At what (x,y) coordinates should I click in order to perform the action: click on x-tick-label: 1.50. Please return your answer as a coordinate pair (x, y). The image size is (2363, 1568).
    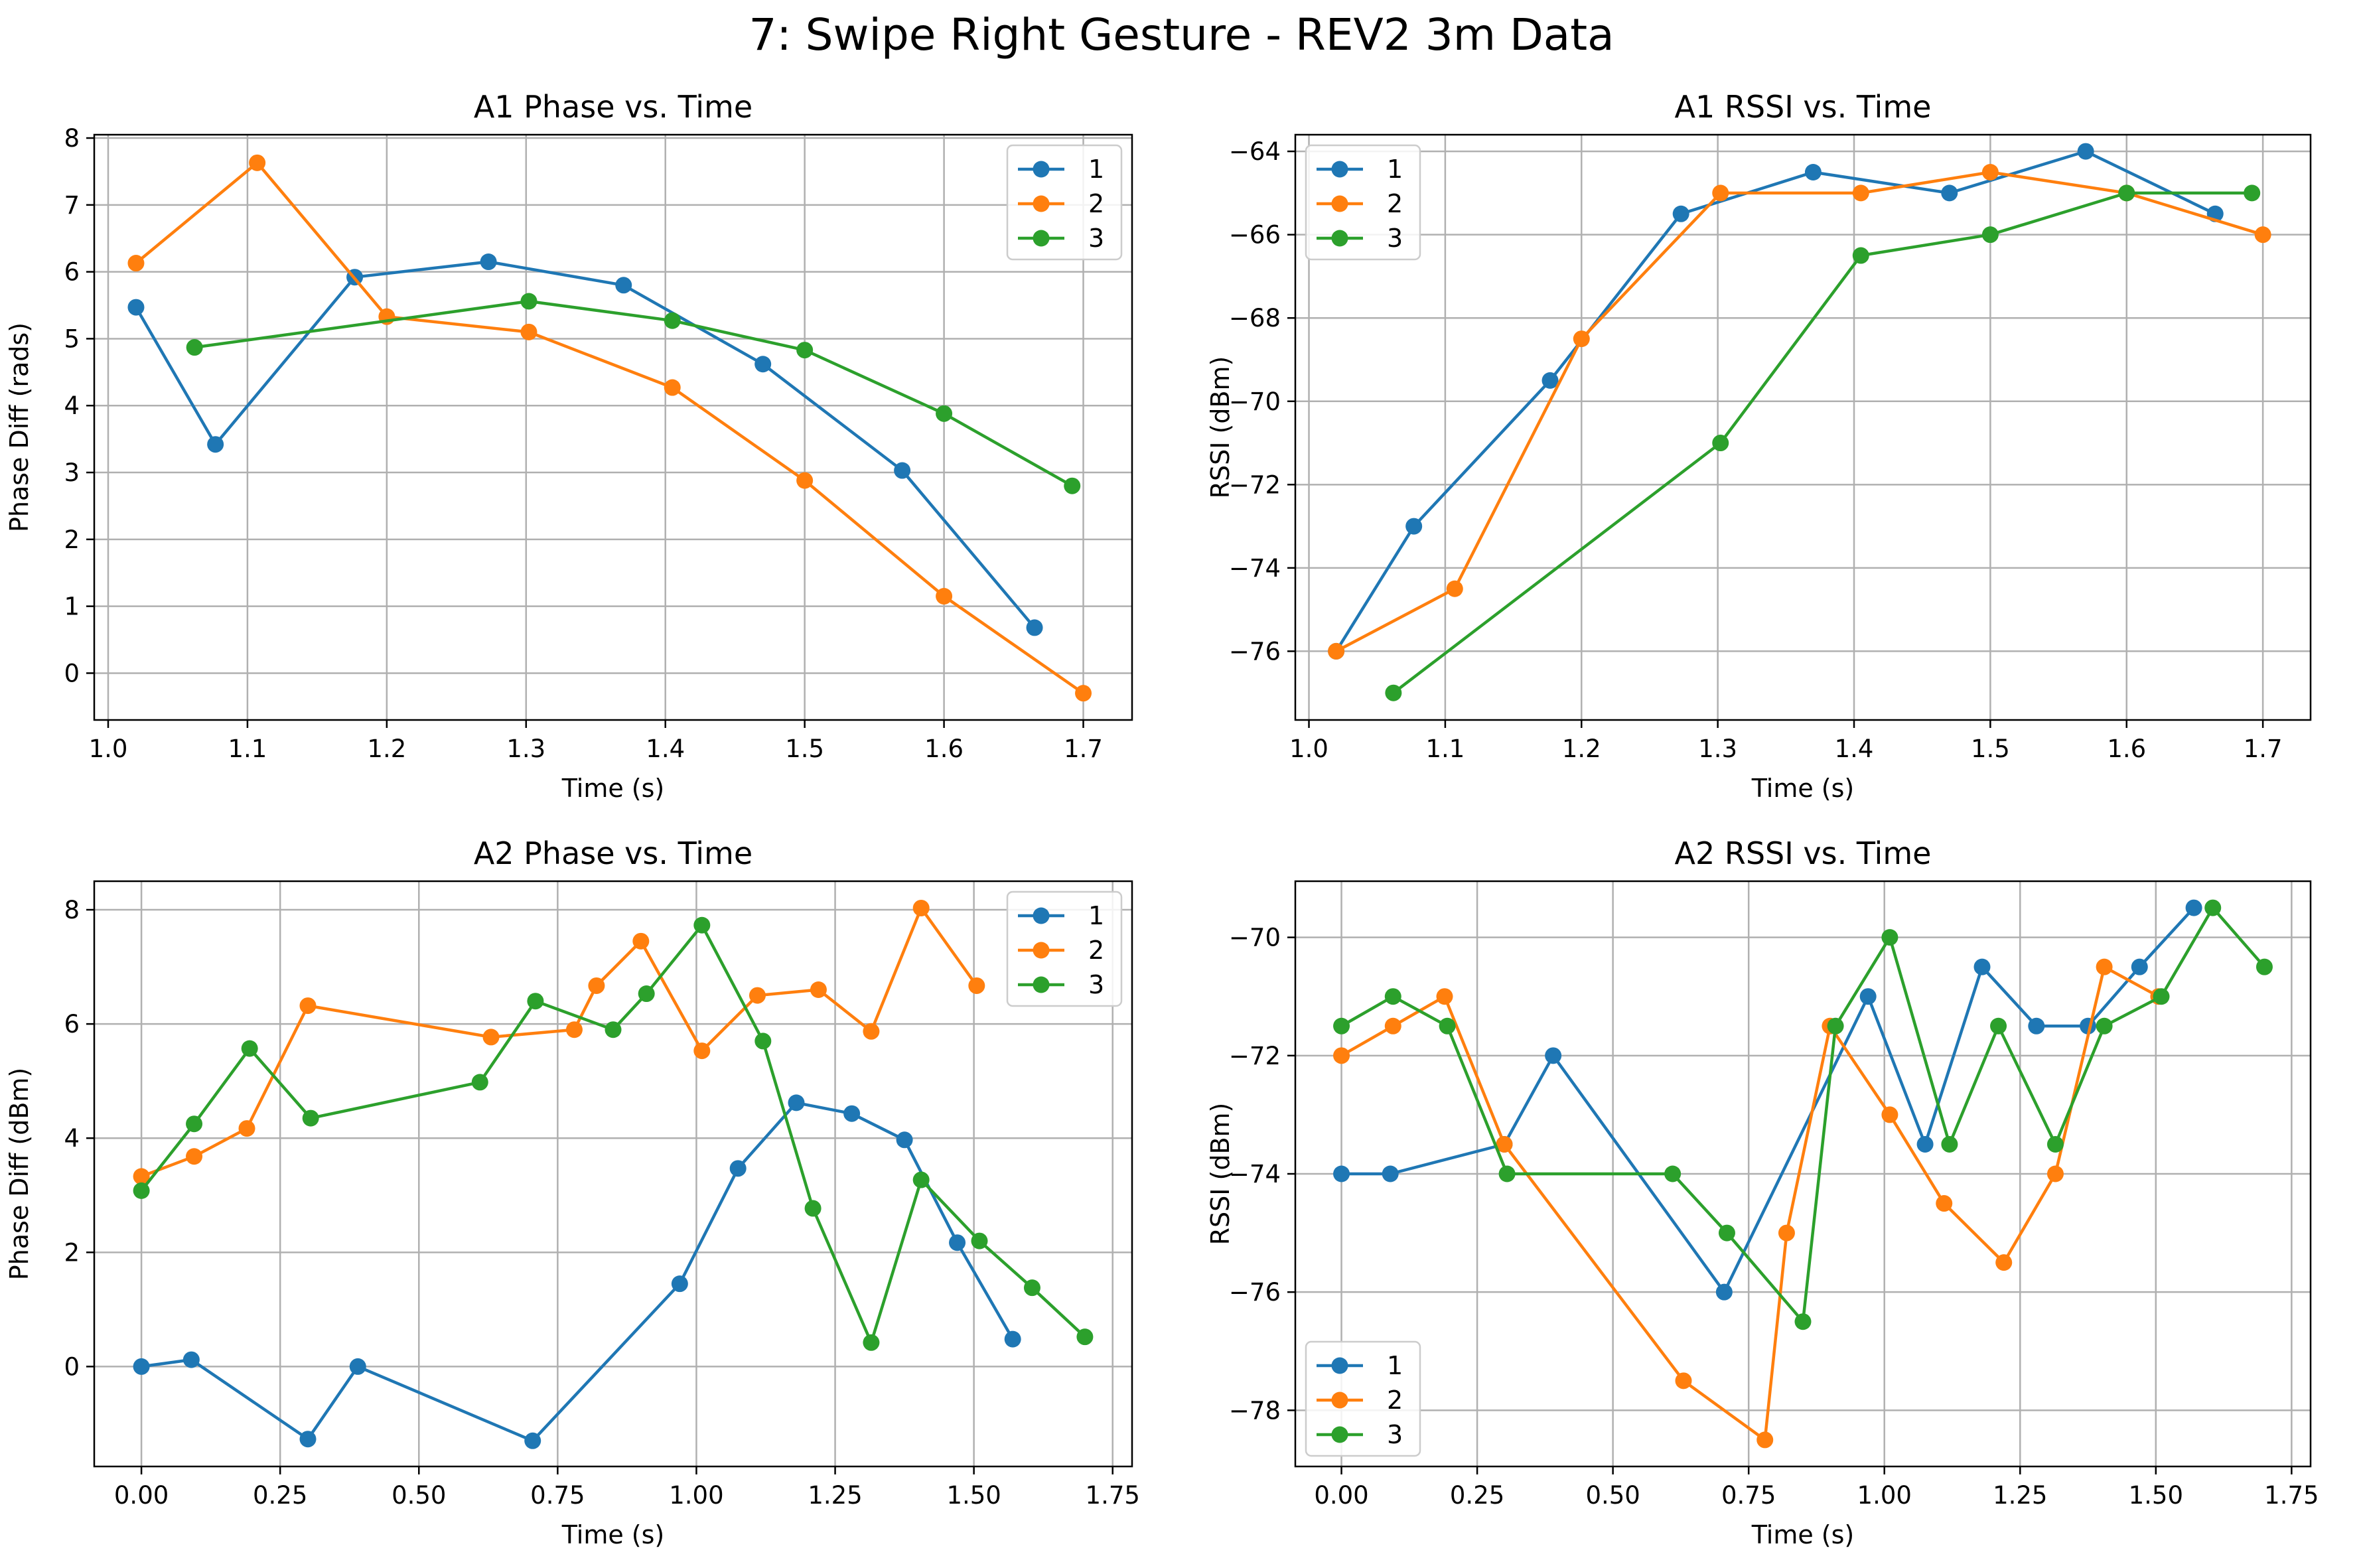
    Looking at the image, I should click on (2156, 1495).